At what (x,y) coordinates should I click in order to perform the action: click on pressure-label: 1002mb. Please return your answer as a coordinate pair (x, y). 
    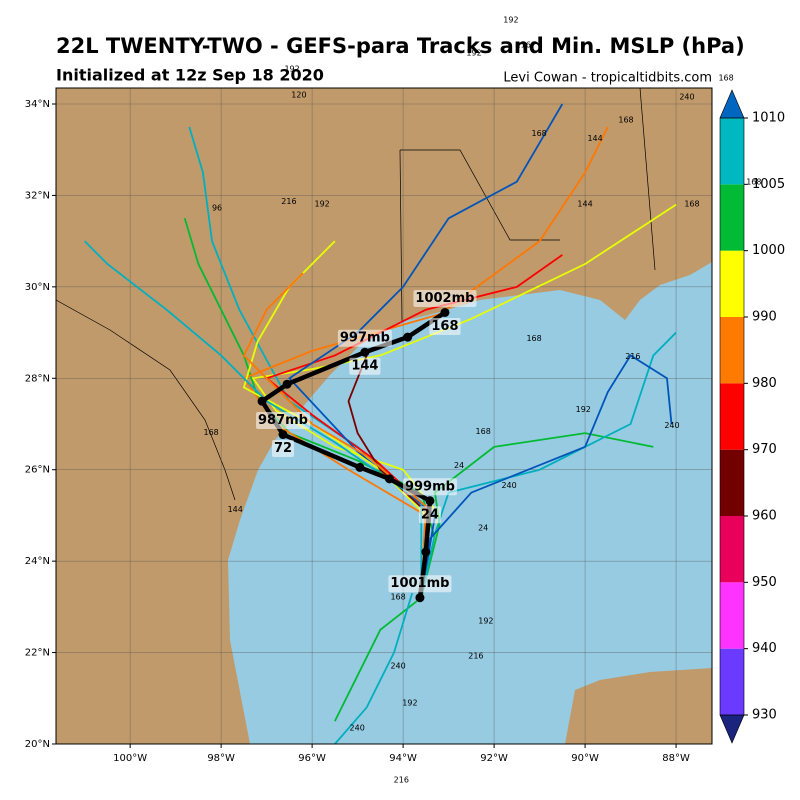
    Looking at the image, I should click on (444, 298).